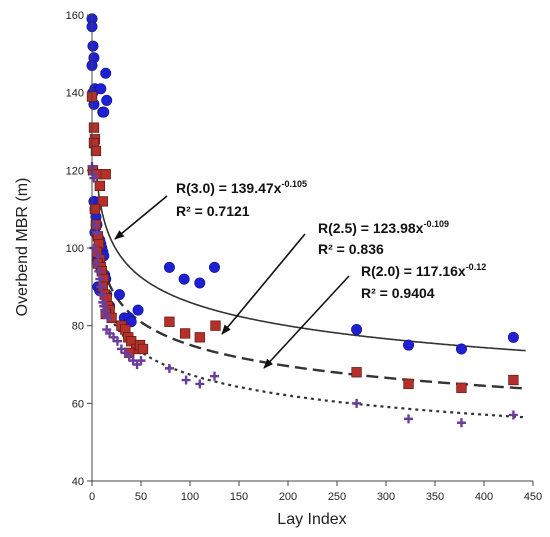 The height and width of the screenshot is (537, 550). I want to click on annotation-r25-equation: R(2.5) = 123.98x-0.109, so click(383, 227).